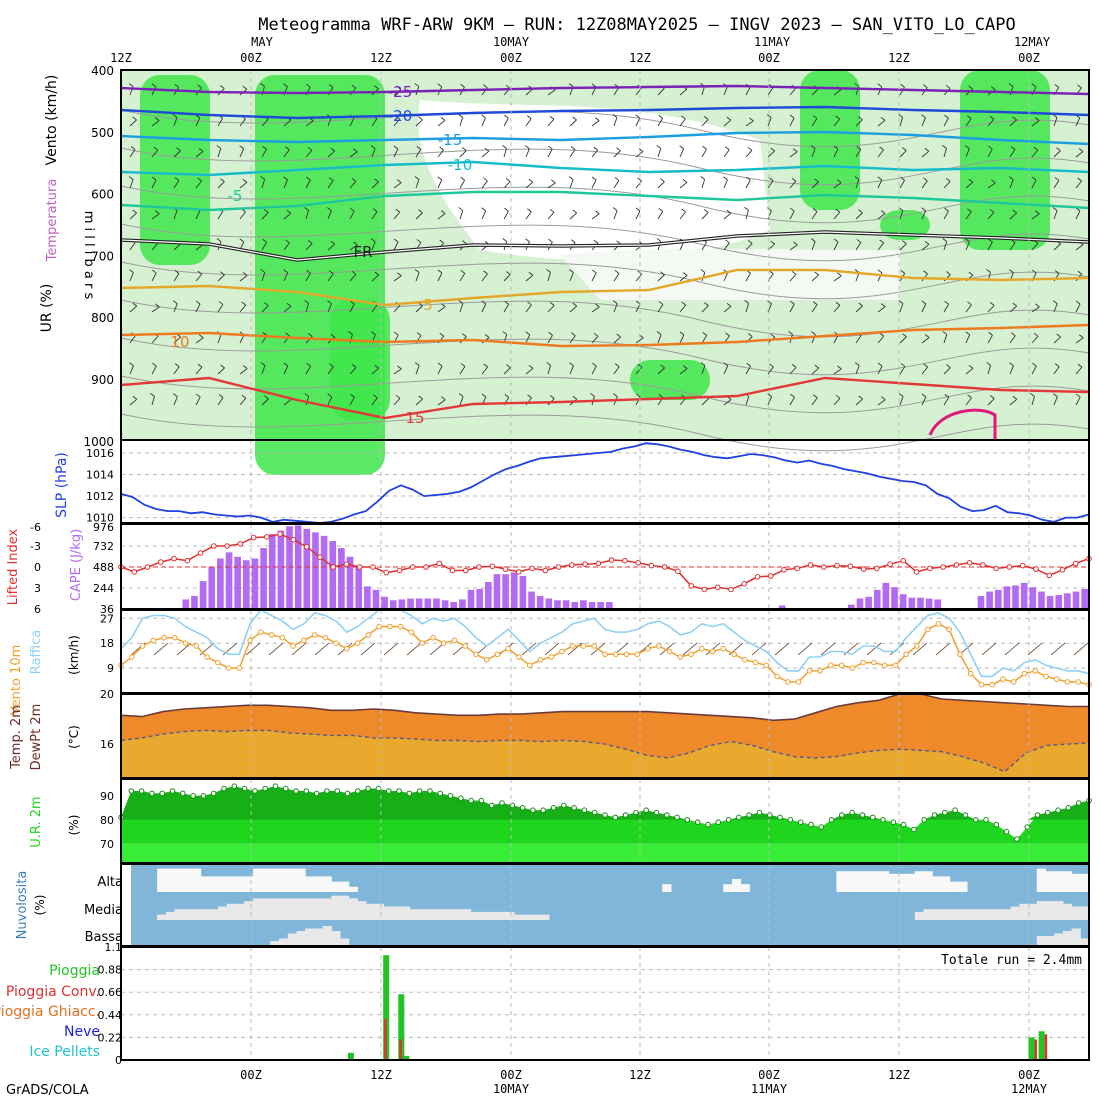  Describe the element at coordinates (107, 643) in the screenshot. I see `wind10m-tick-label: 18` at that location.